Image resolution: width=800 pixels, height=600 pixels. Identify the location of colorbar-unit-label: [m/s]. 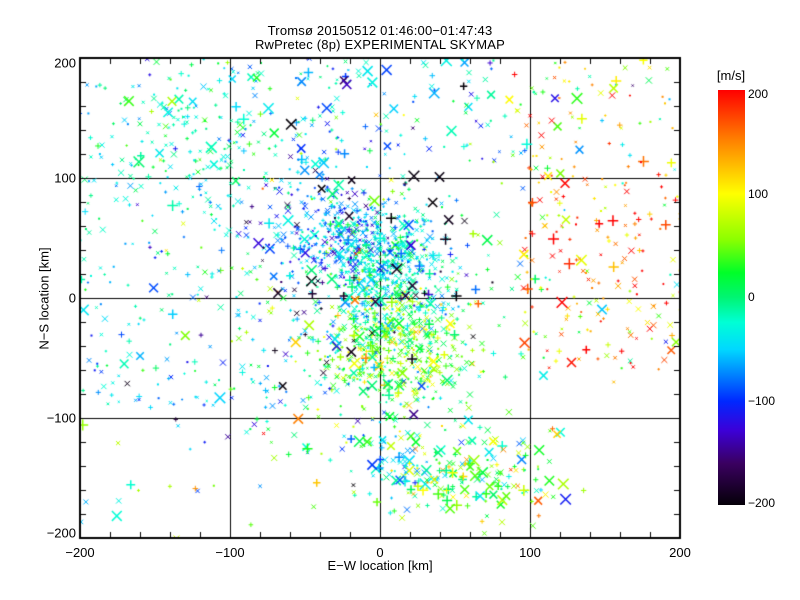
(731, 75).